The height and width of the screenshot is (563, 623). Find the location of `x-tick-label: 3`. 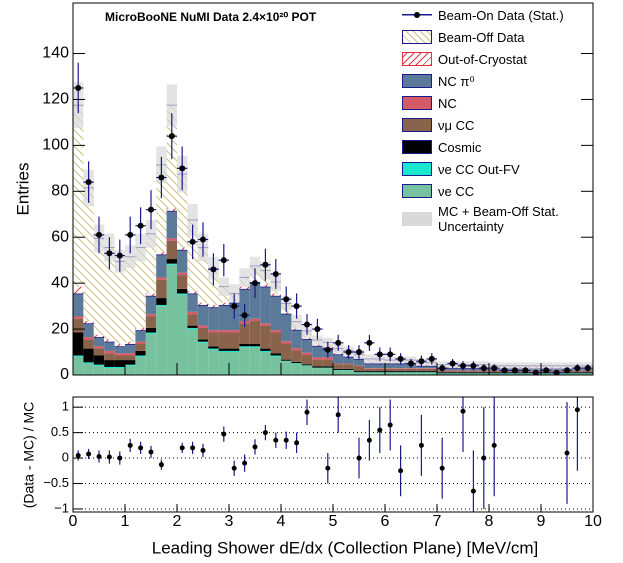

x-tick-label: 3 is located at coordinates (229, 521).